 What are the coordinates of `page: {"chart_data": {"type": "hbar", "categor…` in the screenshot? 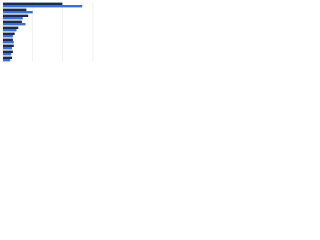 It's located at (50, 35).